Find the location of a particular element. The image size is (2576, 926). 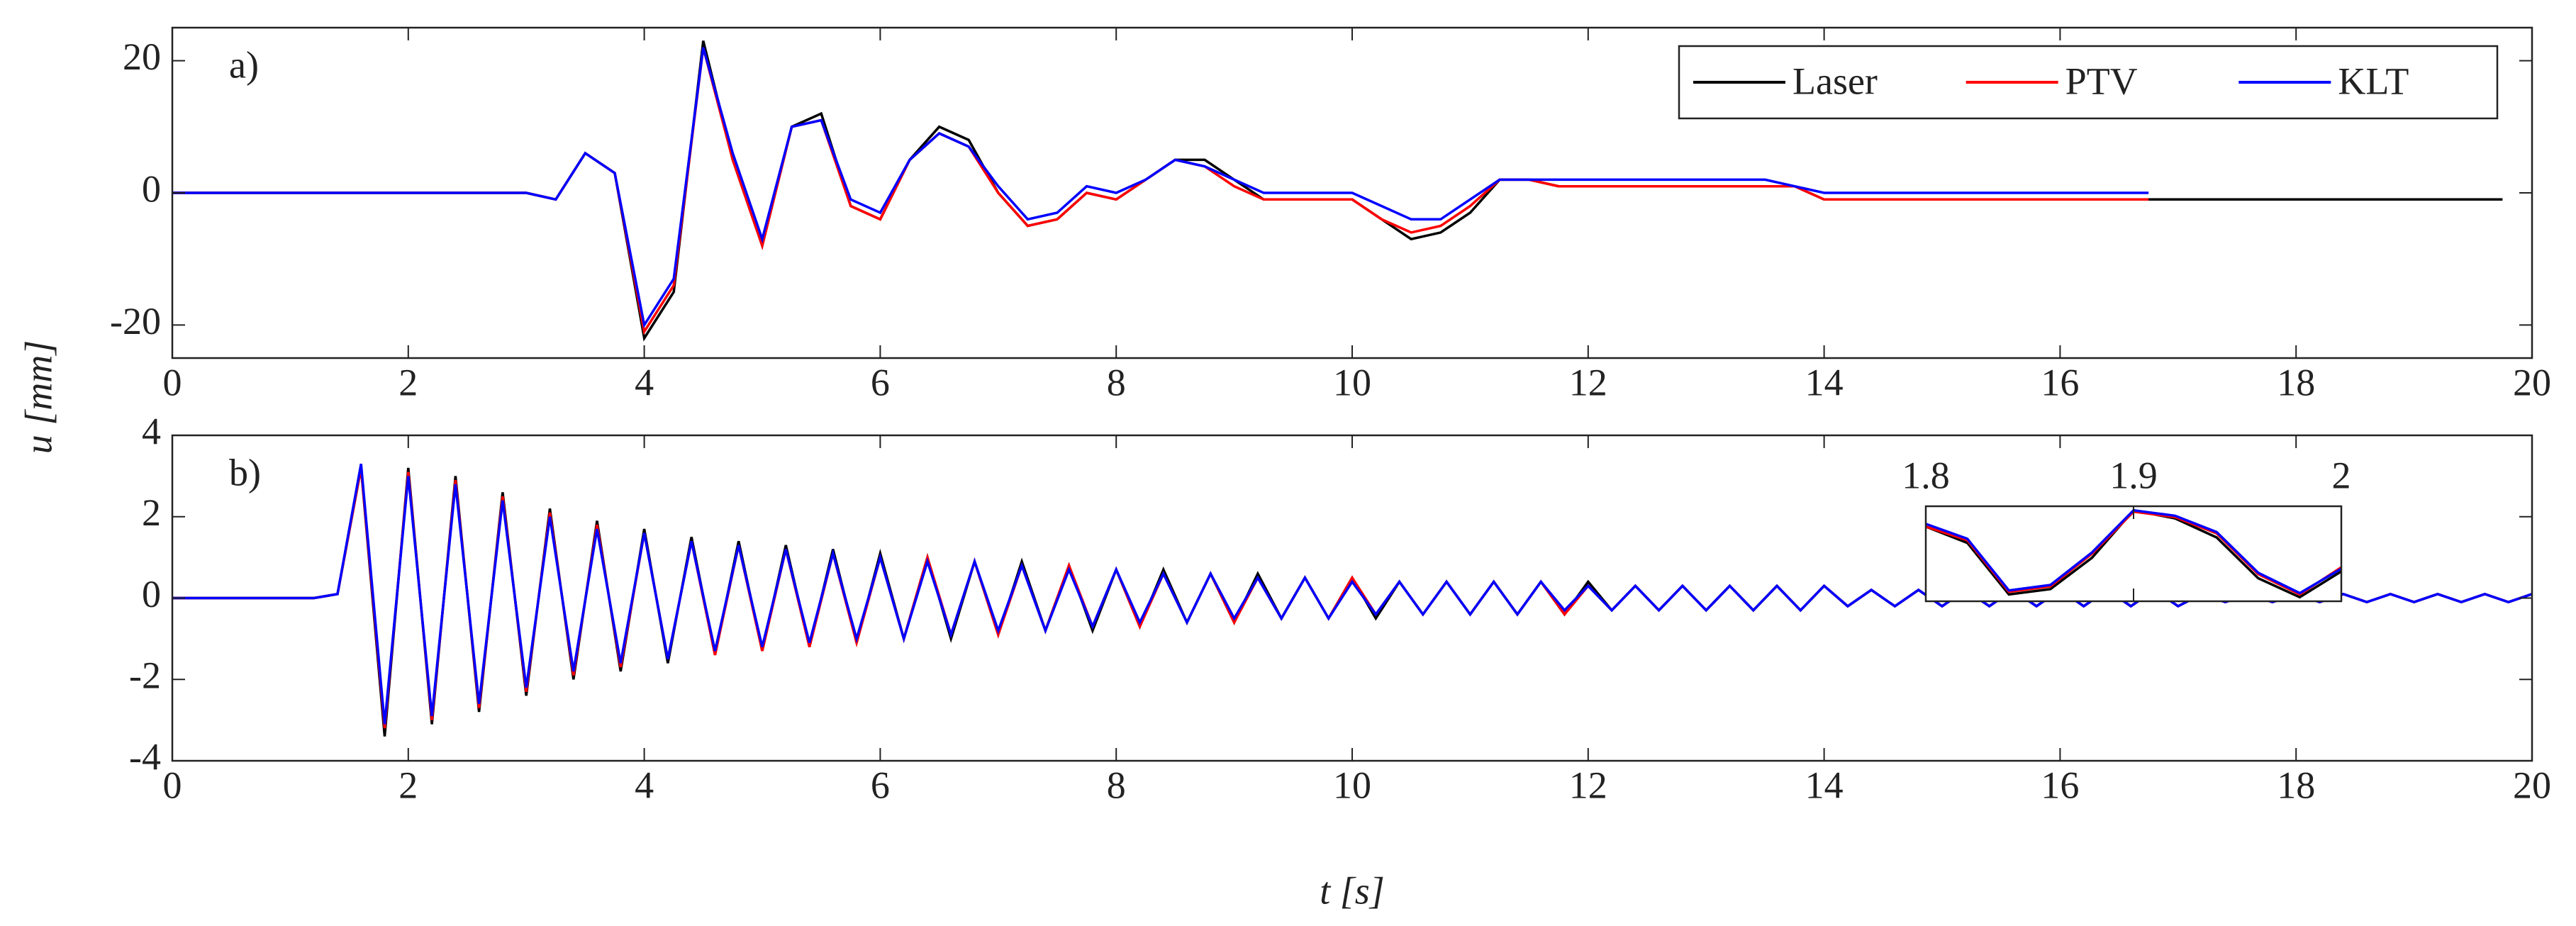

y-axis-label: u [mm] is located at coordinates (38, 397).